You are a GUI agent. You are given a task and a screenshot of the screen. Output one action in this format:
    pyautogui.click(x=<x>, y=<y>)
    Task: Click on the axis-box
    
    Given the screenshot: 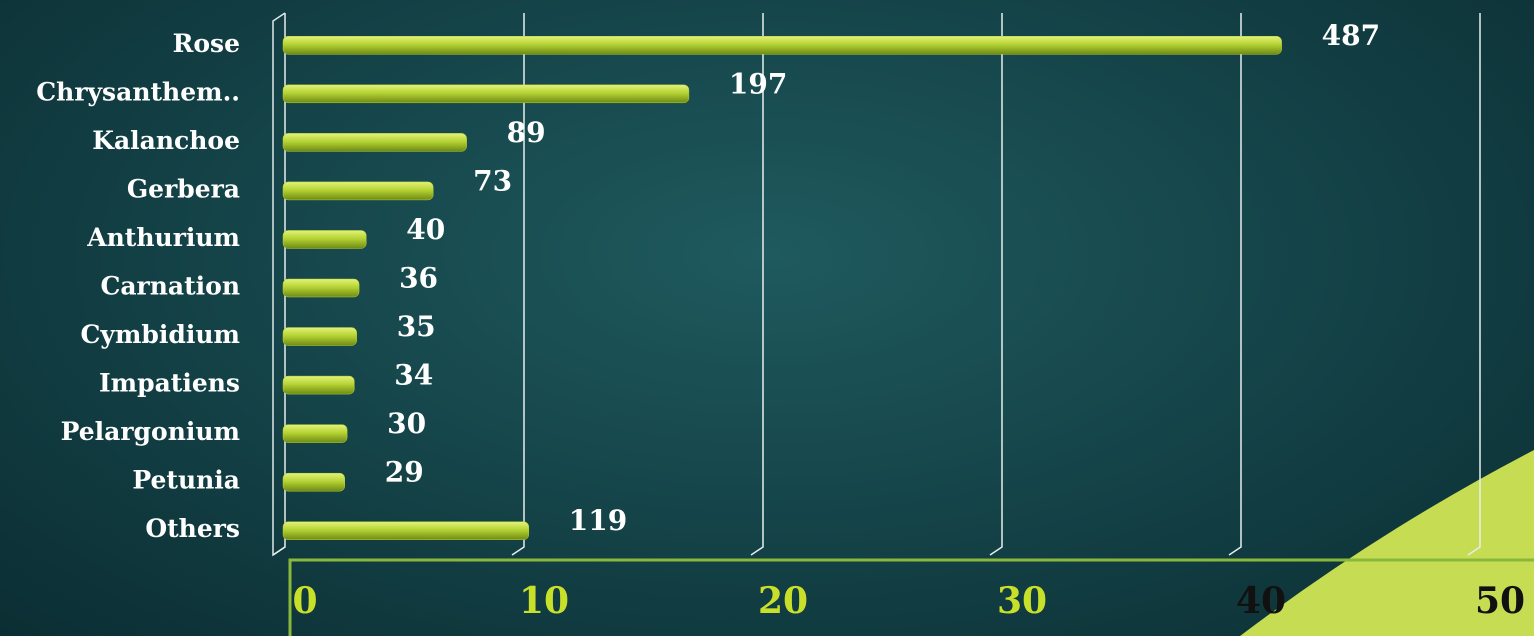 What is the action you would take?
    pyautogui.click(x=911, y=597)
    